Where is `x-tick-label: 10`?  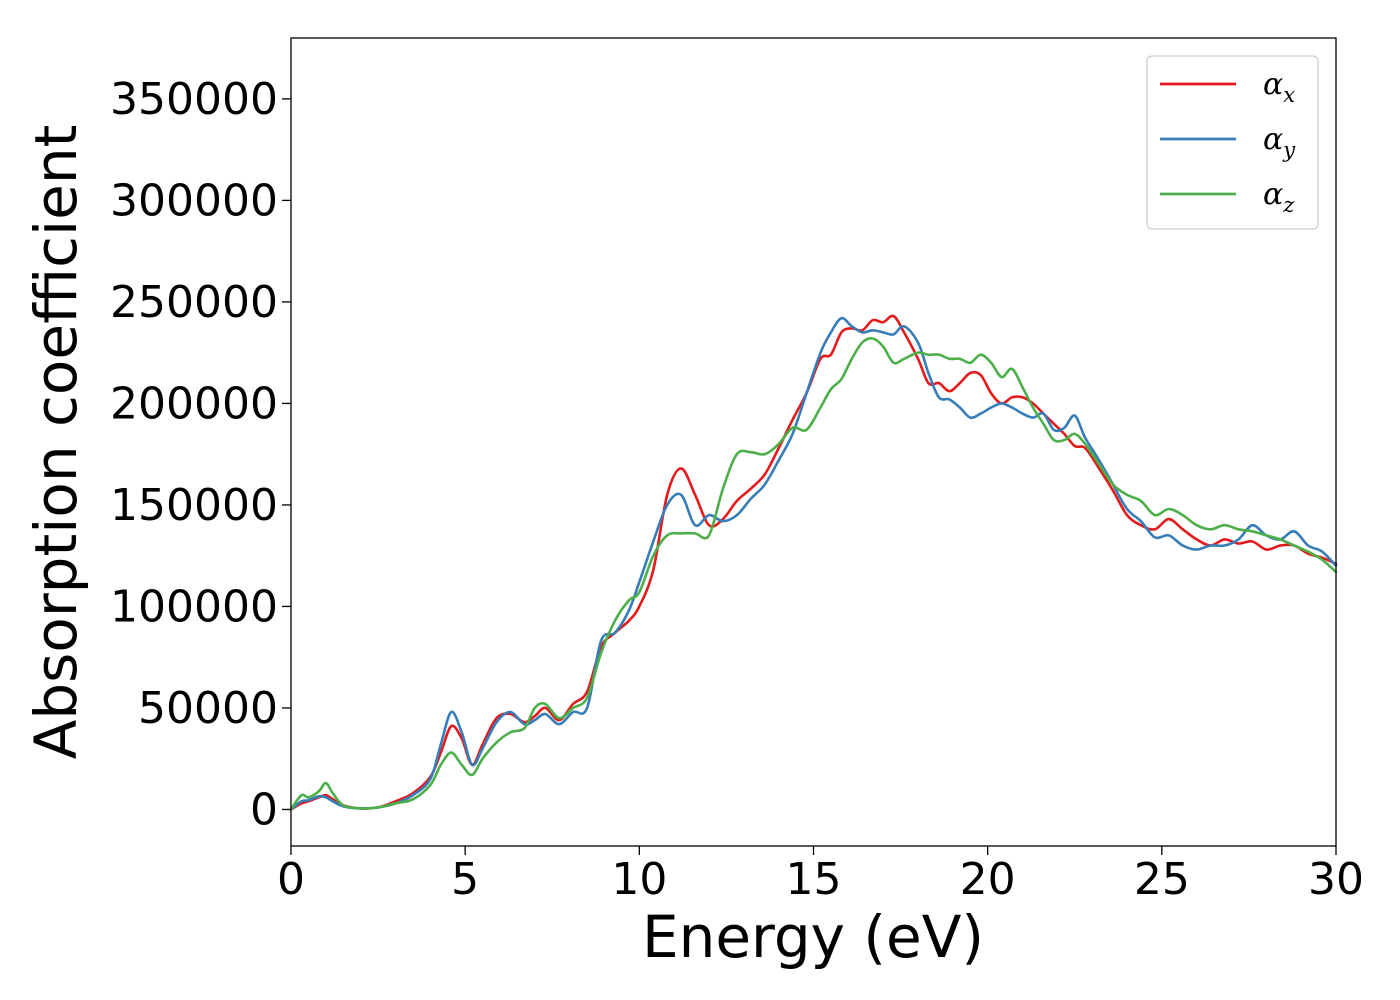 x-tick-label: 10 is located at coordinates (639, 879).